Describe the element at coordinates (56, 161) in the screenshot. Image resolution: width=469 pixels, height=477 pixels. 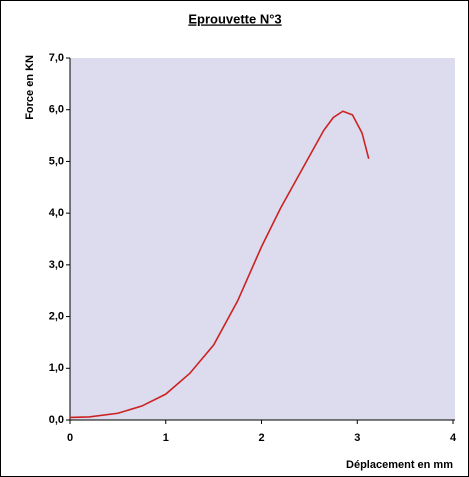
I see `y-tick-label: 5,0` at that location.